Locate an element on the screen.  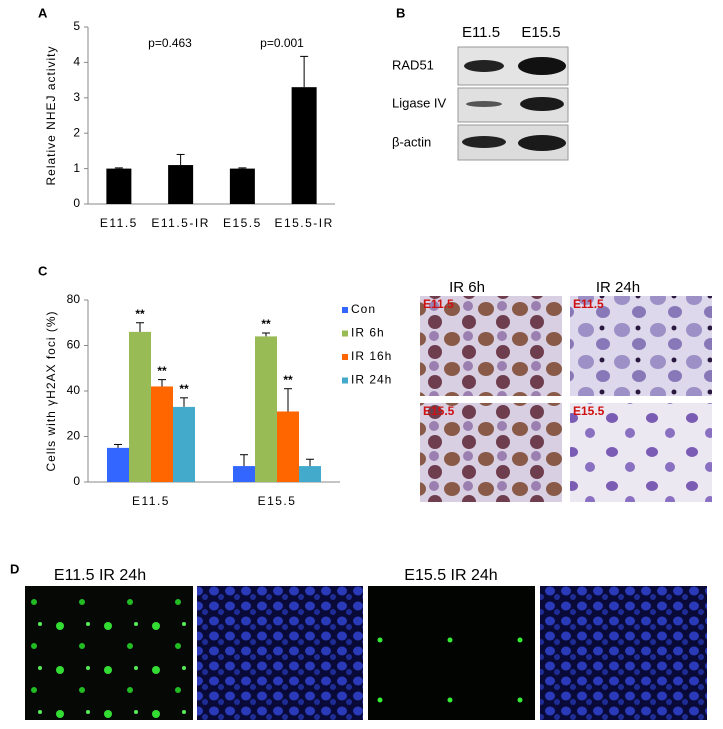
blot-label: Ligase IV is located at coordinates (419, 102).